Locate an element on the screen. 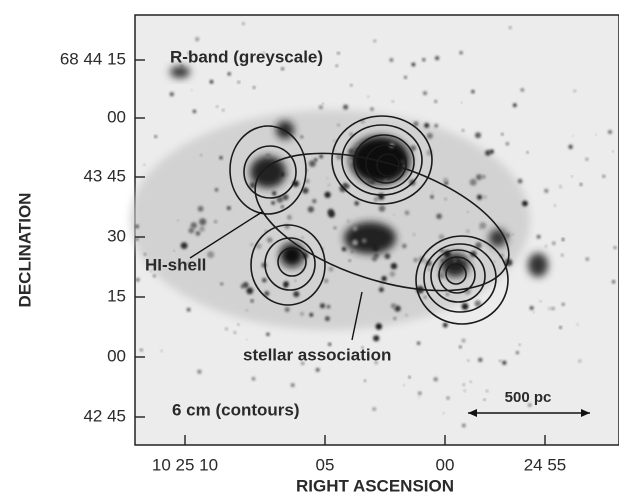 Image resolution: width=619 pixels, height=497 pixels. bright-knot is located at coordinates (370, 238).